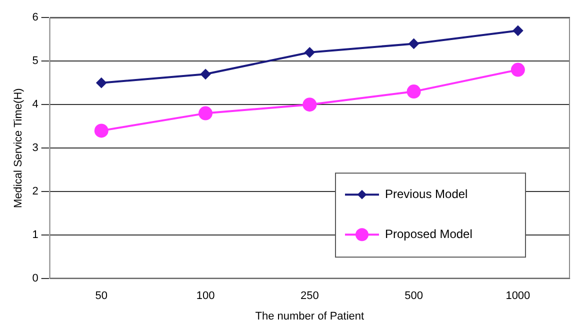 Image resolution: width=586 pixels, height=335 pixels. I want to click on x-tick-label: 250, so click(309, 296).